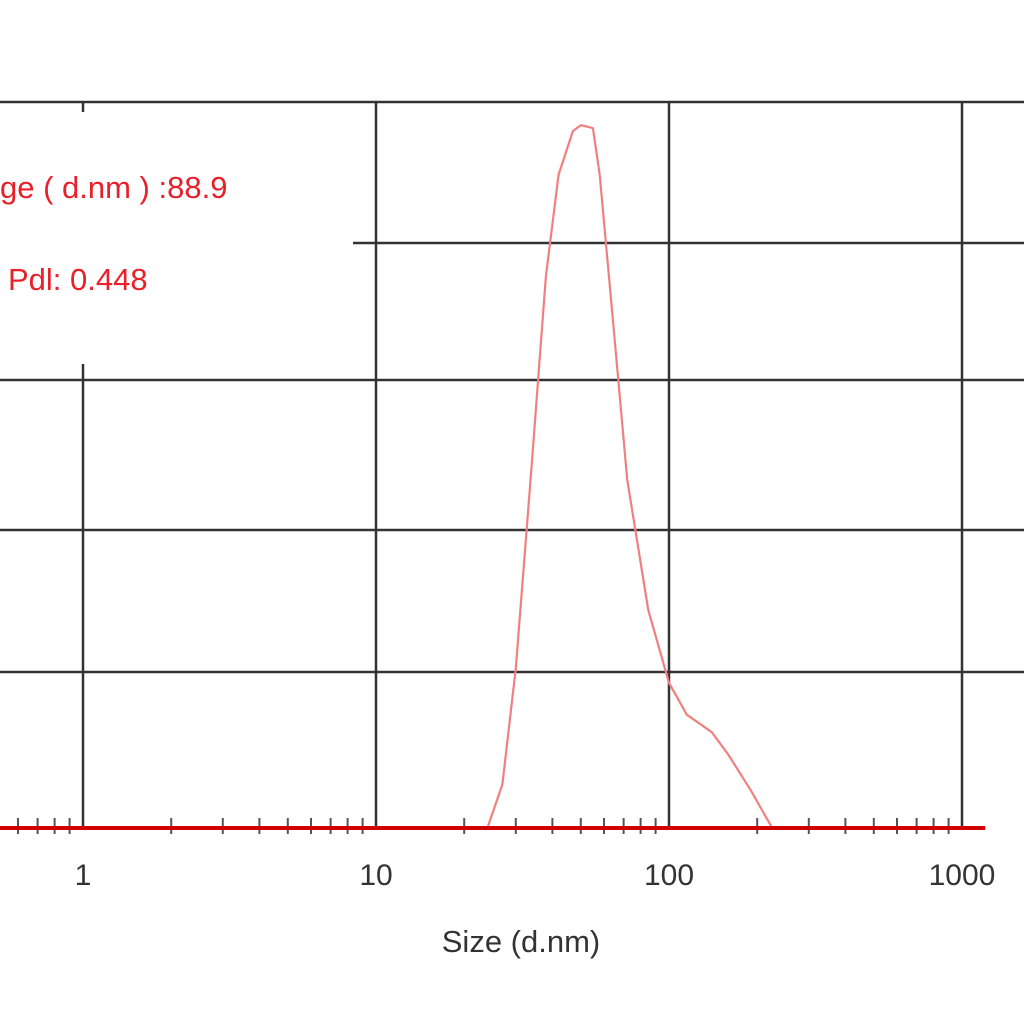  What do you see at coordinates (176, 238) in the screenshot?
I see `annotation-box` at bounding box center [176, 238].